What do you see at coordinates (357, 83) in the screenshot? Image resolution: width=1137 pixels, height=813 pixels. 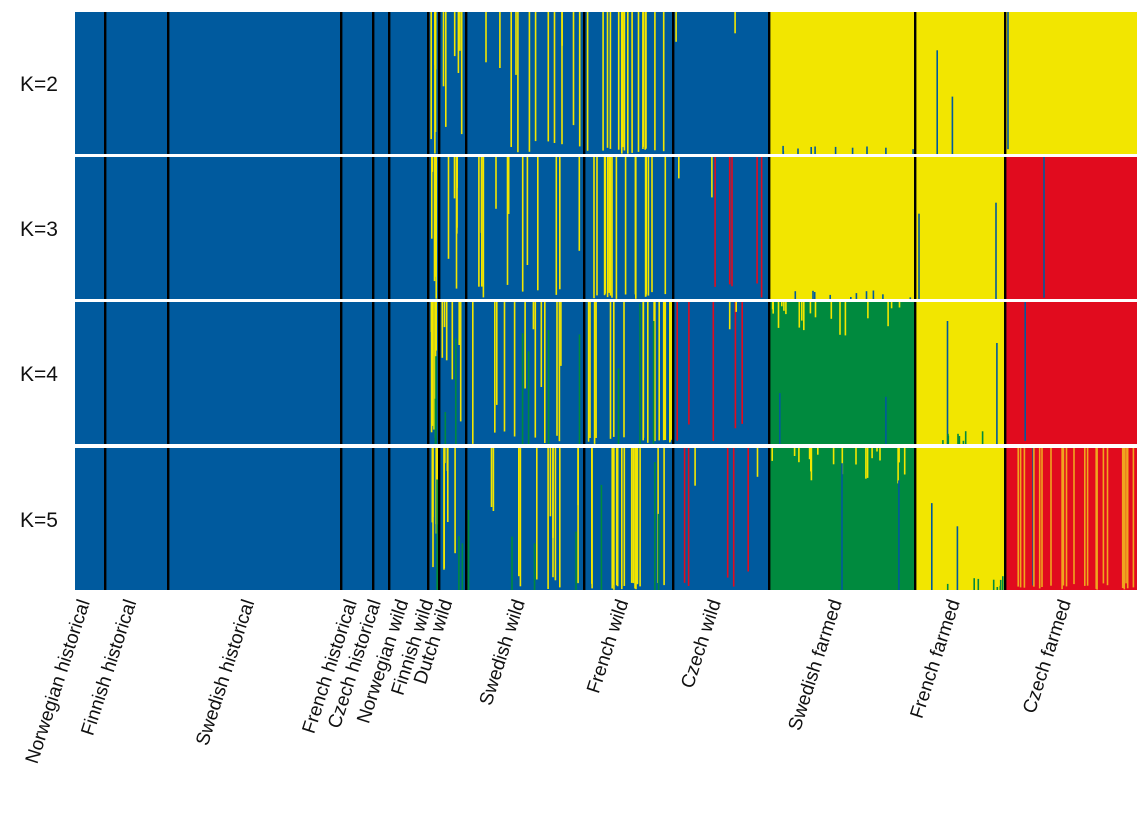 I see `segment-french-historical-k2` at bounding box center [357, 83].